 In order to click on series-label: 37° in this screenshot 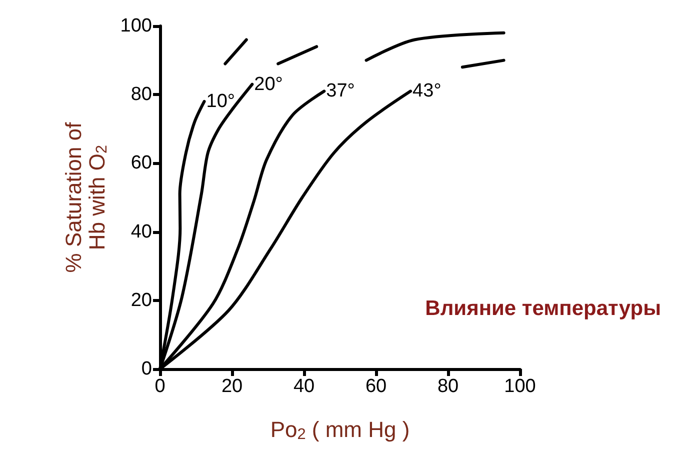, I will do `click(340, 91)`.